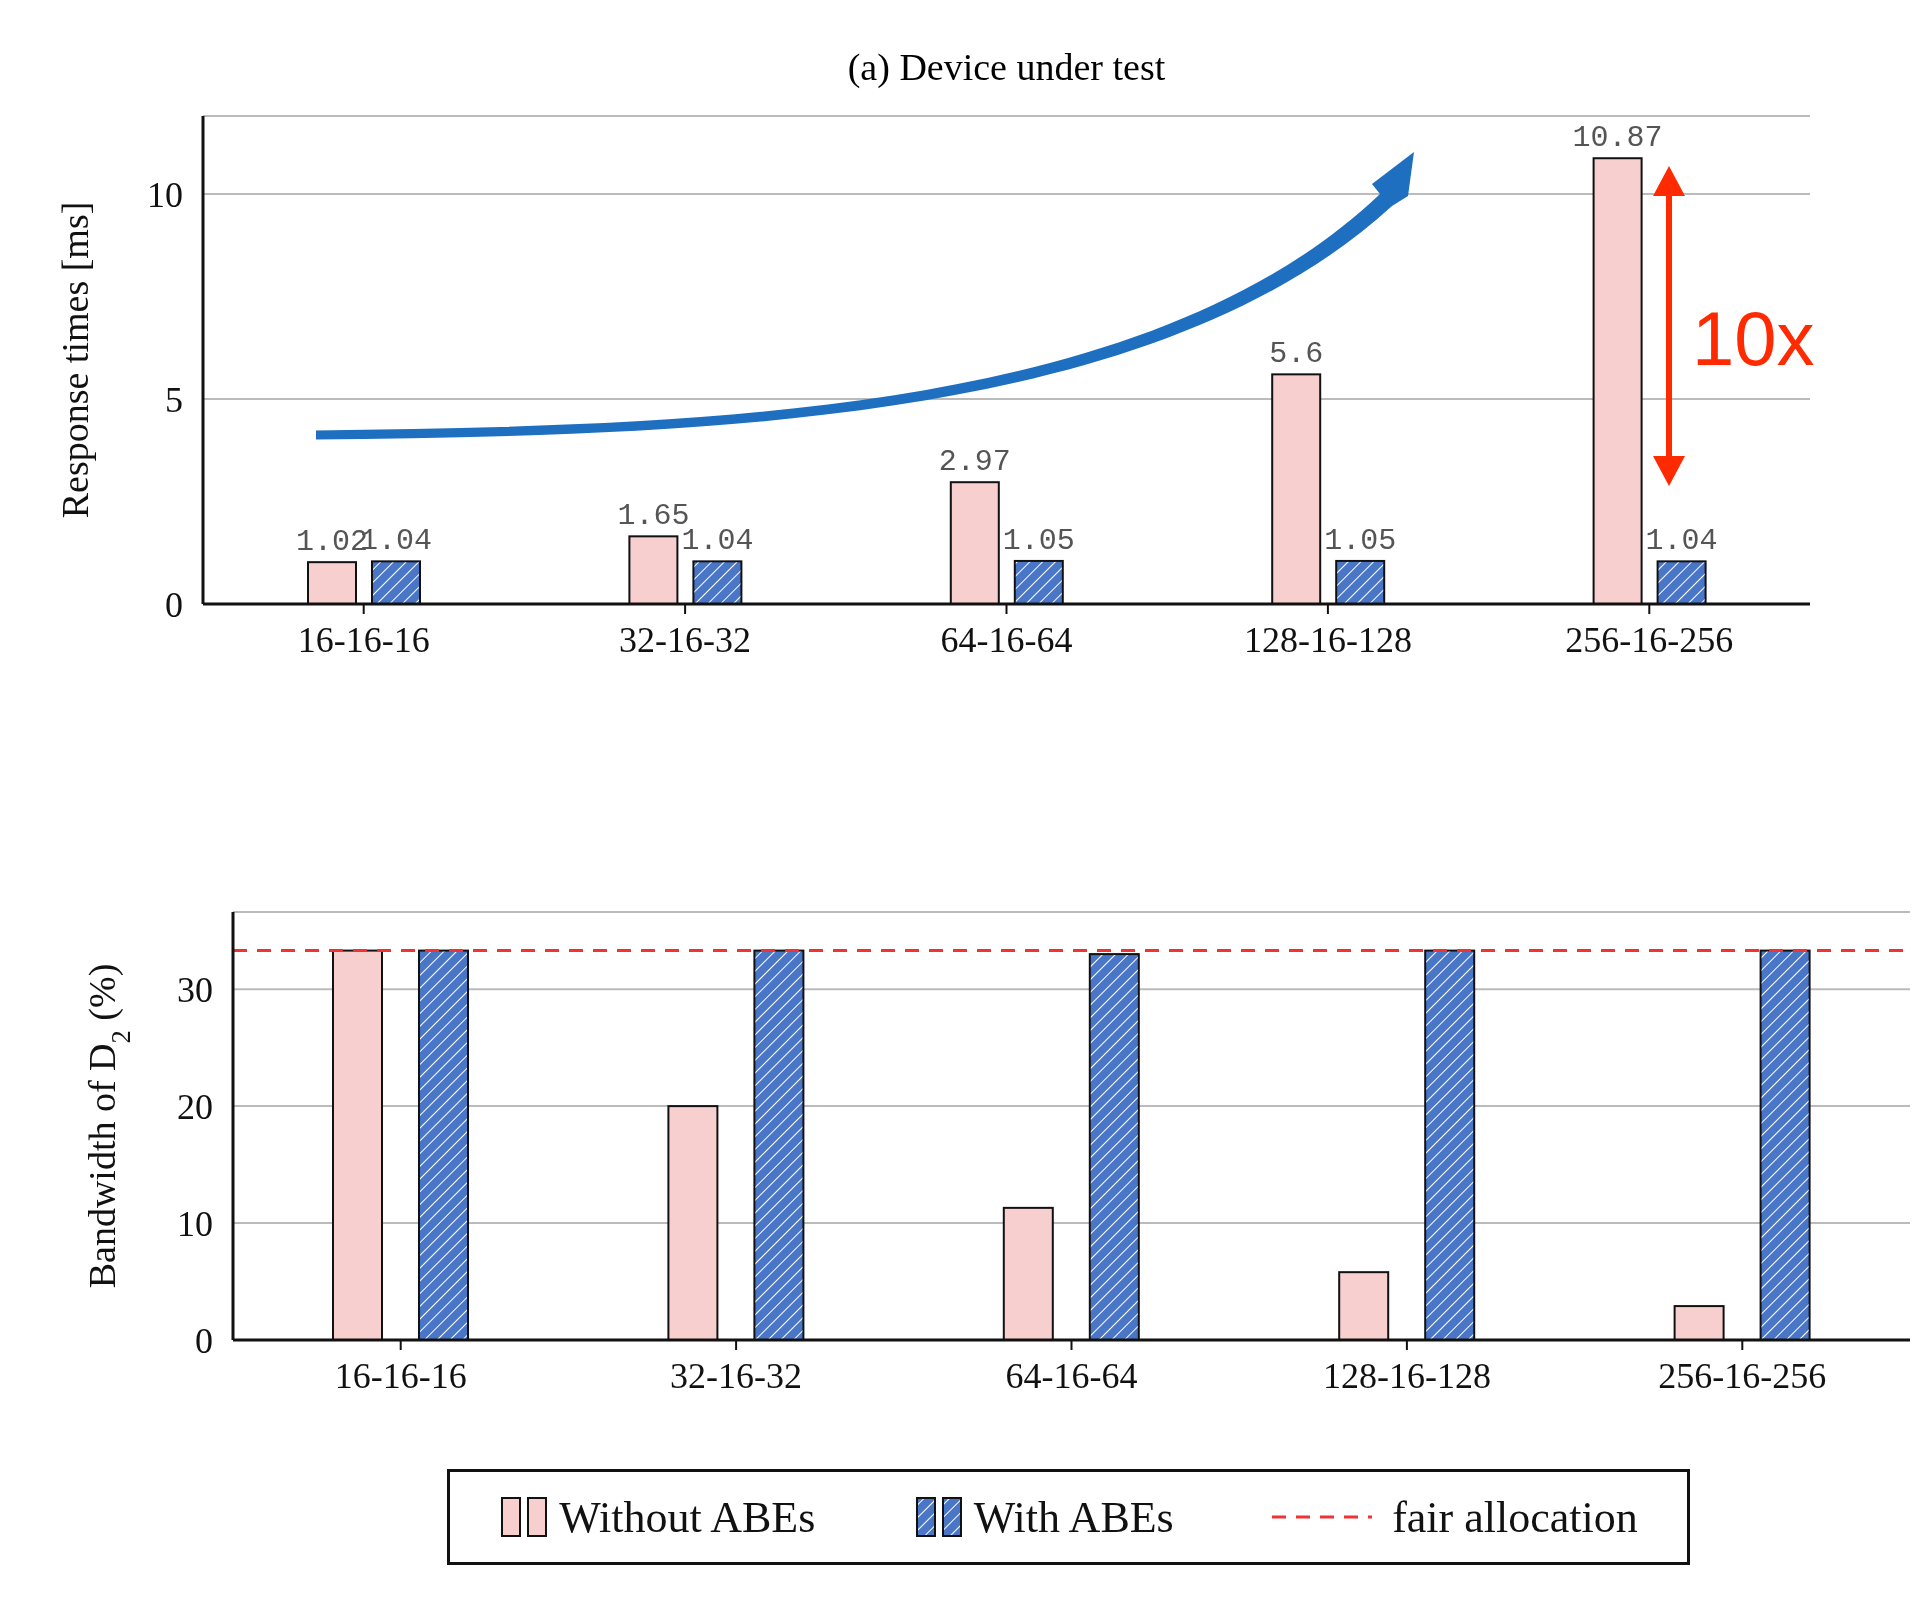 The image size is (1920, 1614). I want to click on y-tick-label: 30, so click(195, 989).